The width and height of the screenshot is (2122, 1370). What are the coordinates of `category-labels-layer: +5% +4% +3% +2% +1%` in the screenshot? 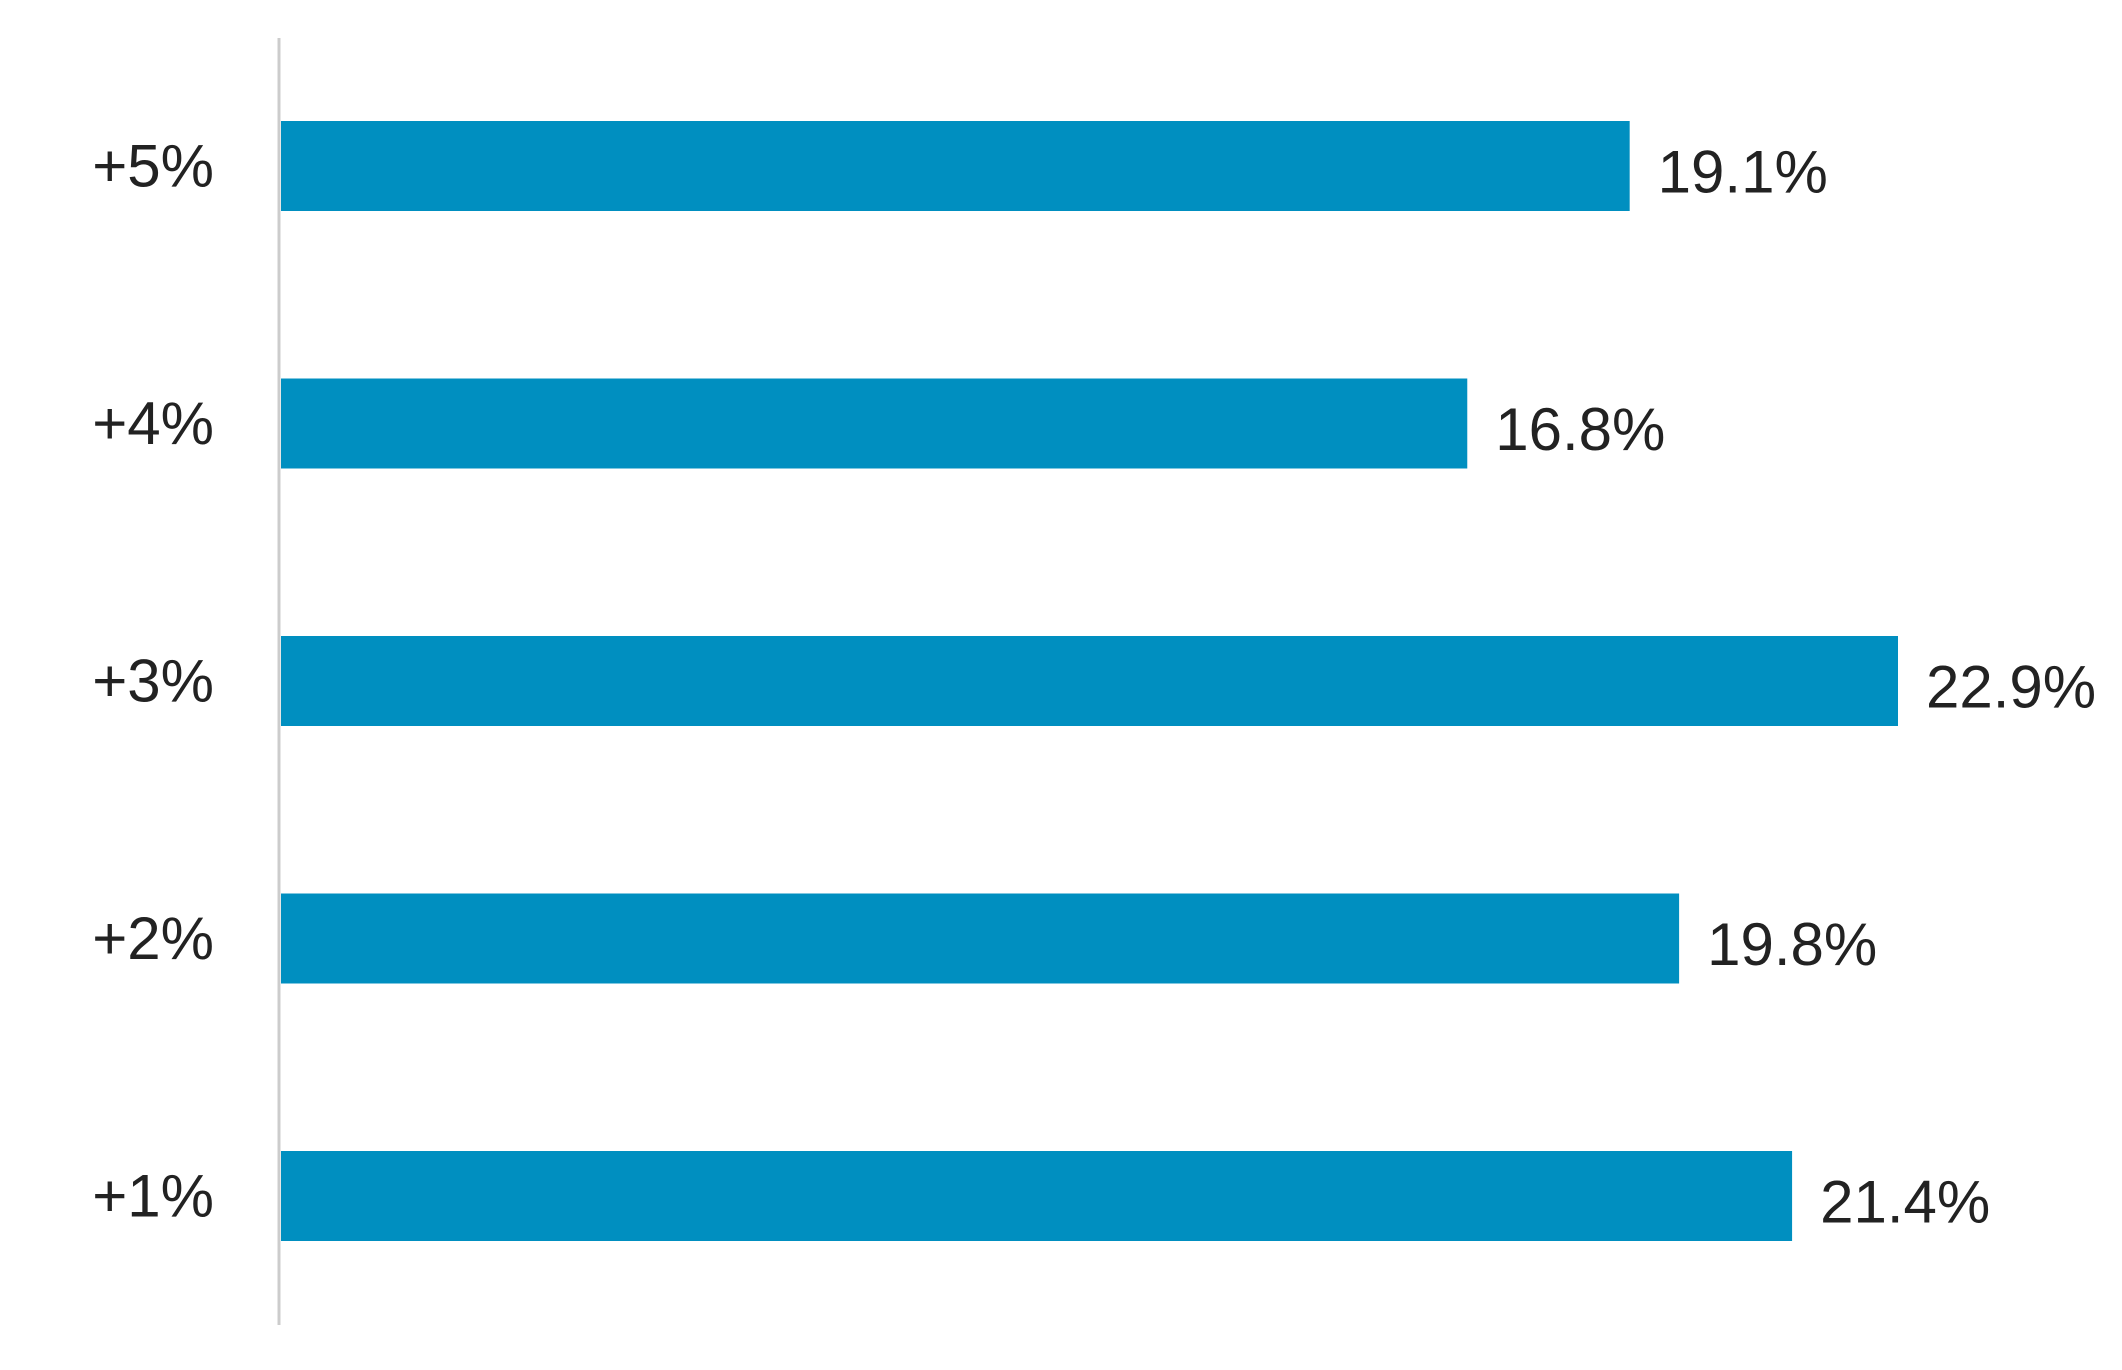 It's located at (153, 681).